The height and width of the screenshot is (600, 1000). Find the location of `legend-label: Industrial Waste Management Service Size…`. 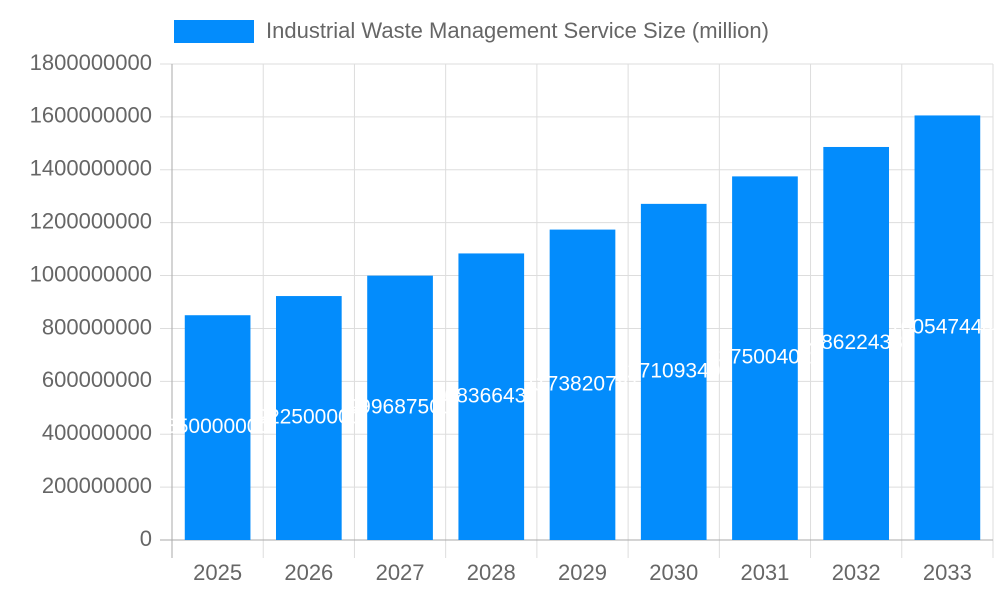

legend-label: Industrial Waste Management Service Size… is located at coordinates (517, 30).